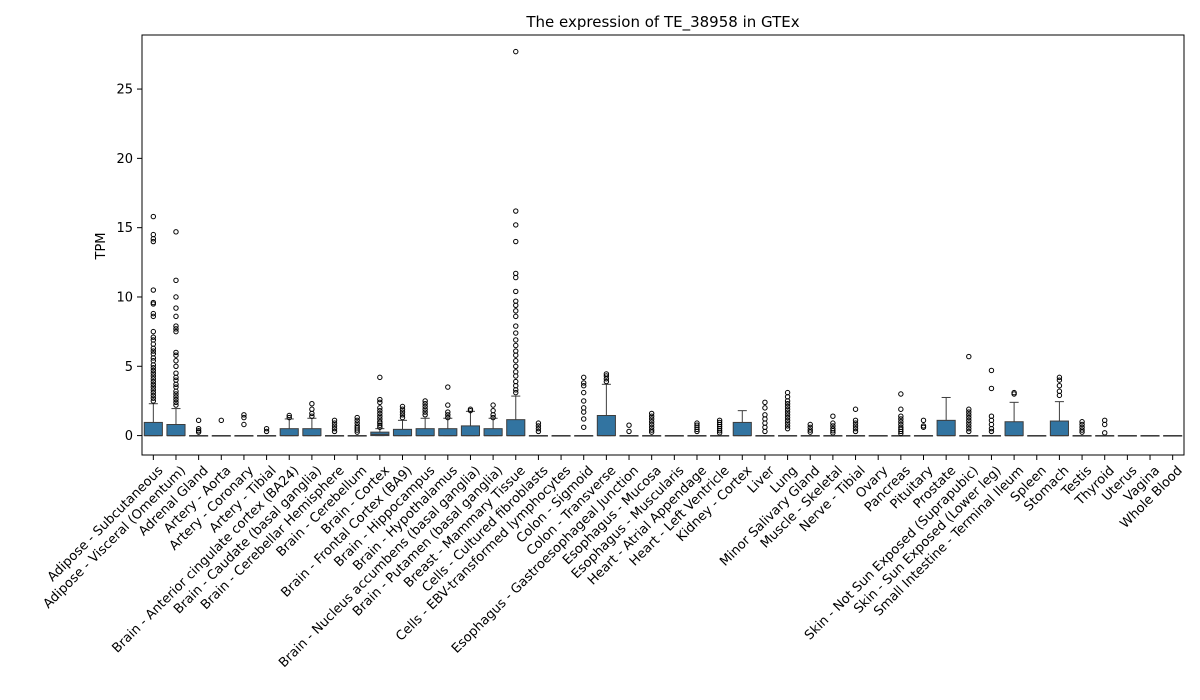  Describe the element at coordinates (129, 436) in the screenshot. I see `y-tick-label: 0` at that location.